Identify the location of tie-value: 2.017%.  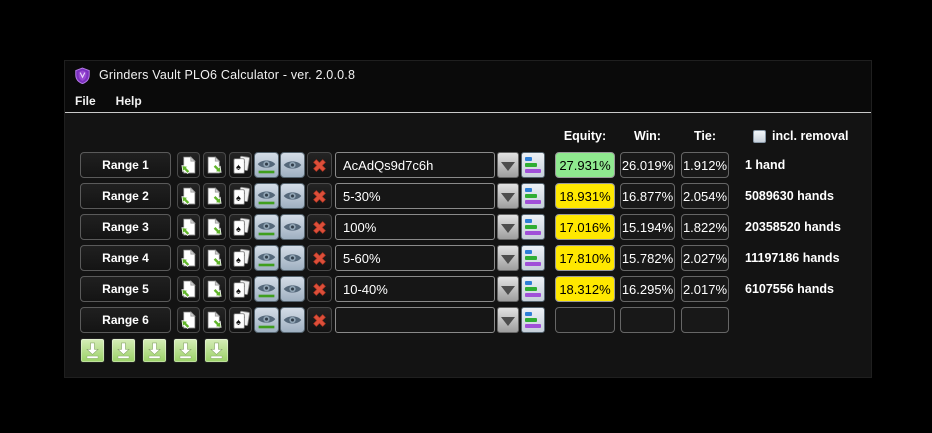
(705, 289).